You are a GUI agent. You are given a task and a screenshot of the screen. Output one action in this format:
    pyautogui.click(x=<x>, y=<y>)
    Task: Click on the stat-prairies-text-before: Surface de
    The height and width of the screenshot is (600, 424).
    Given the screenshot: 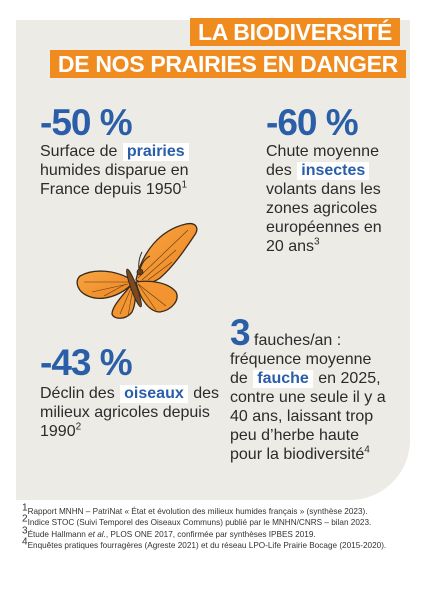 What is the action you would take?
    pyautogui.click(x=79, y=151)
    